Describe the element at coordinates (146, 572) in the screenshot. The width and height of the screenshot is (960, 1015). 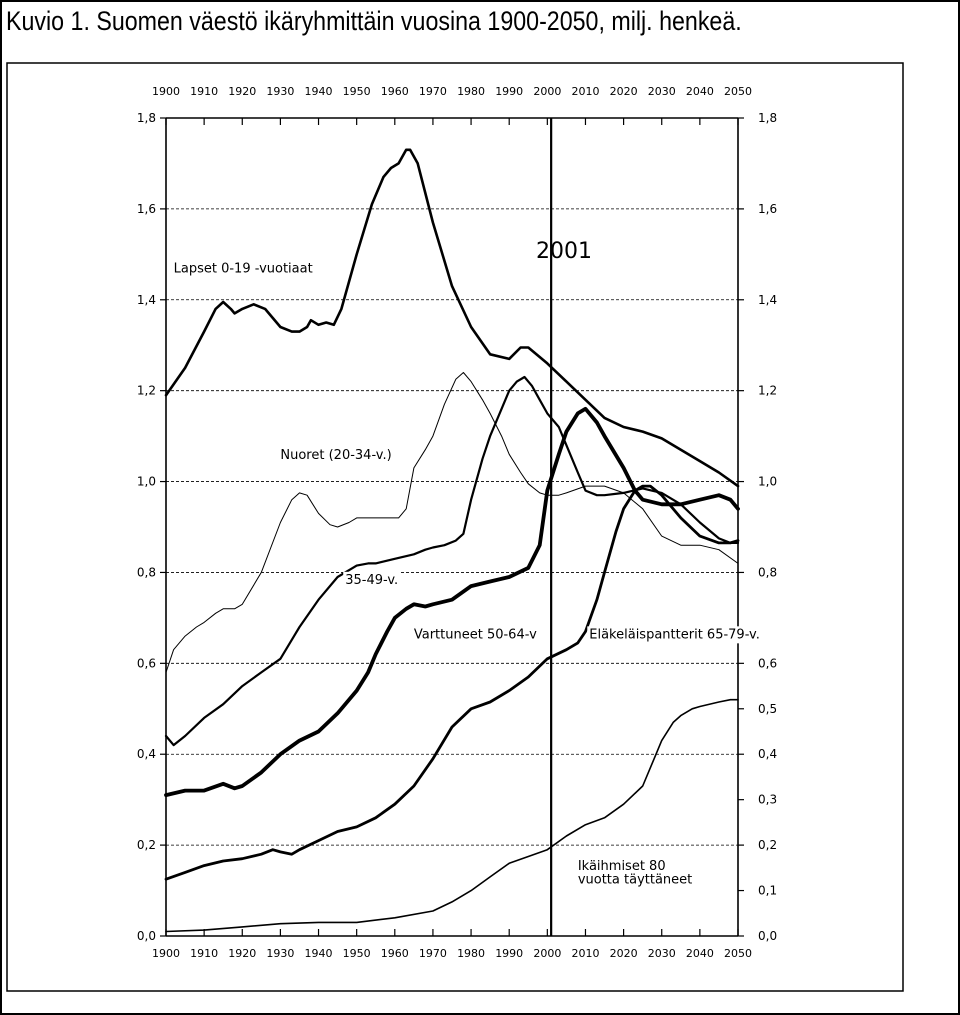
I see `y-tick-label: 0,8` at that location.